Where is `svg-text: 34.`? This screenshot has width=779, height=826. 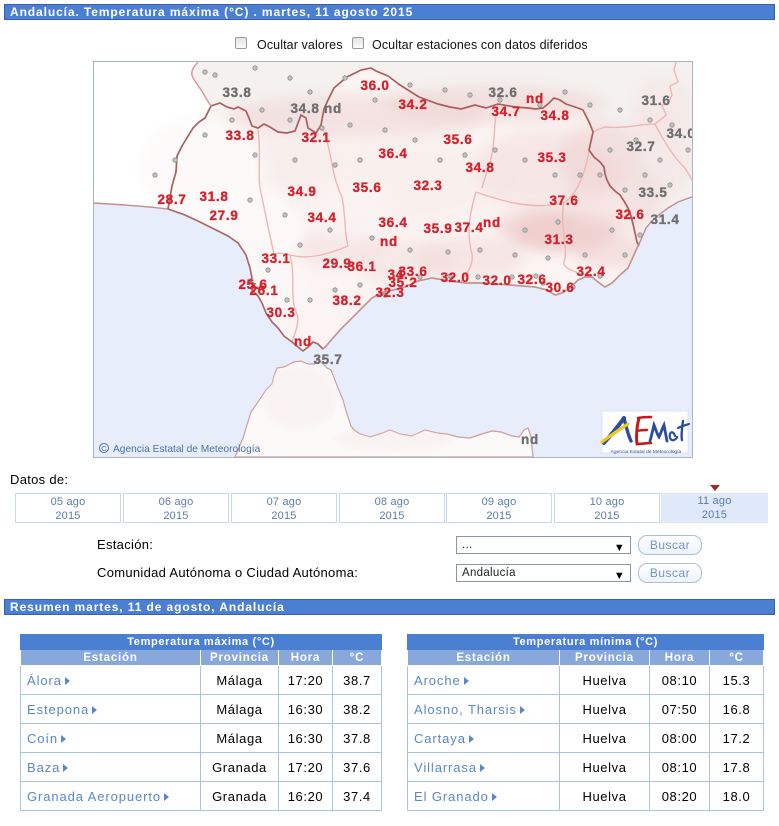 svg-text: 34. is located at coordinates (398, 274).